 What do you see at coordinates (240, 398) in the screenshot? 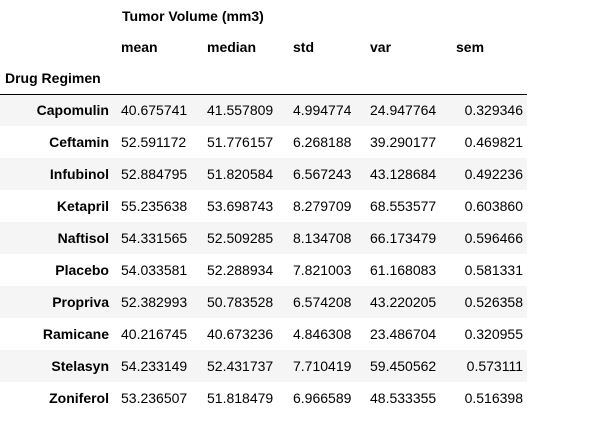
I see `cell-median: 51.818479` at bounding box center [240, 398].